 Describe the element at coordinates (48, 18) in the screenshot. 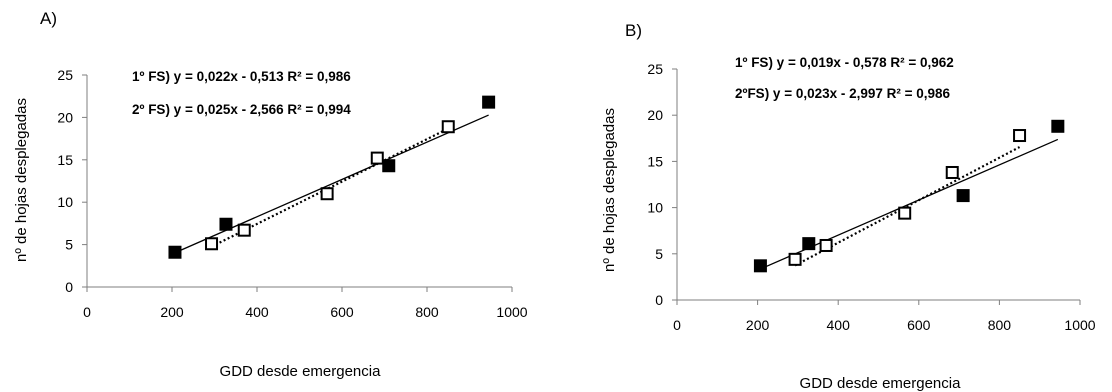

I see `panel-label: A)` at that location.